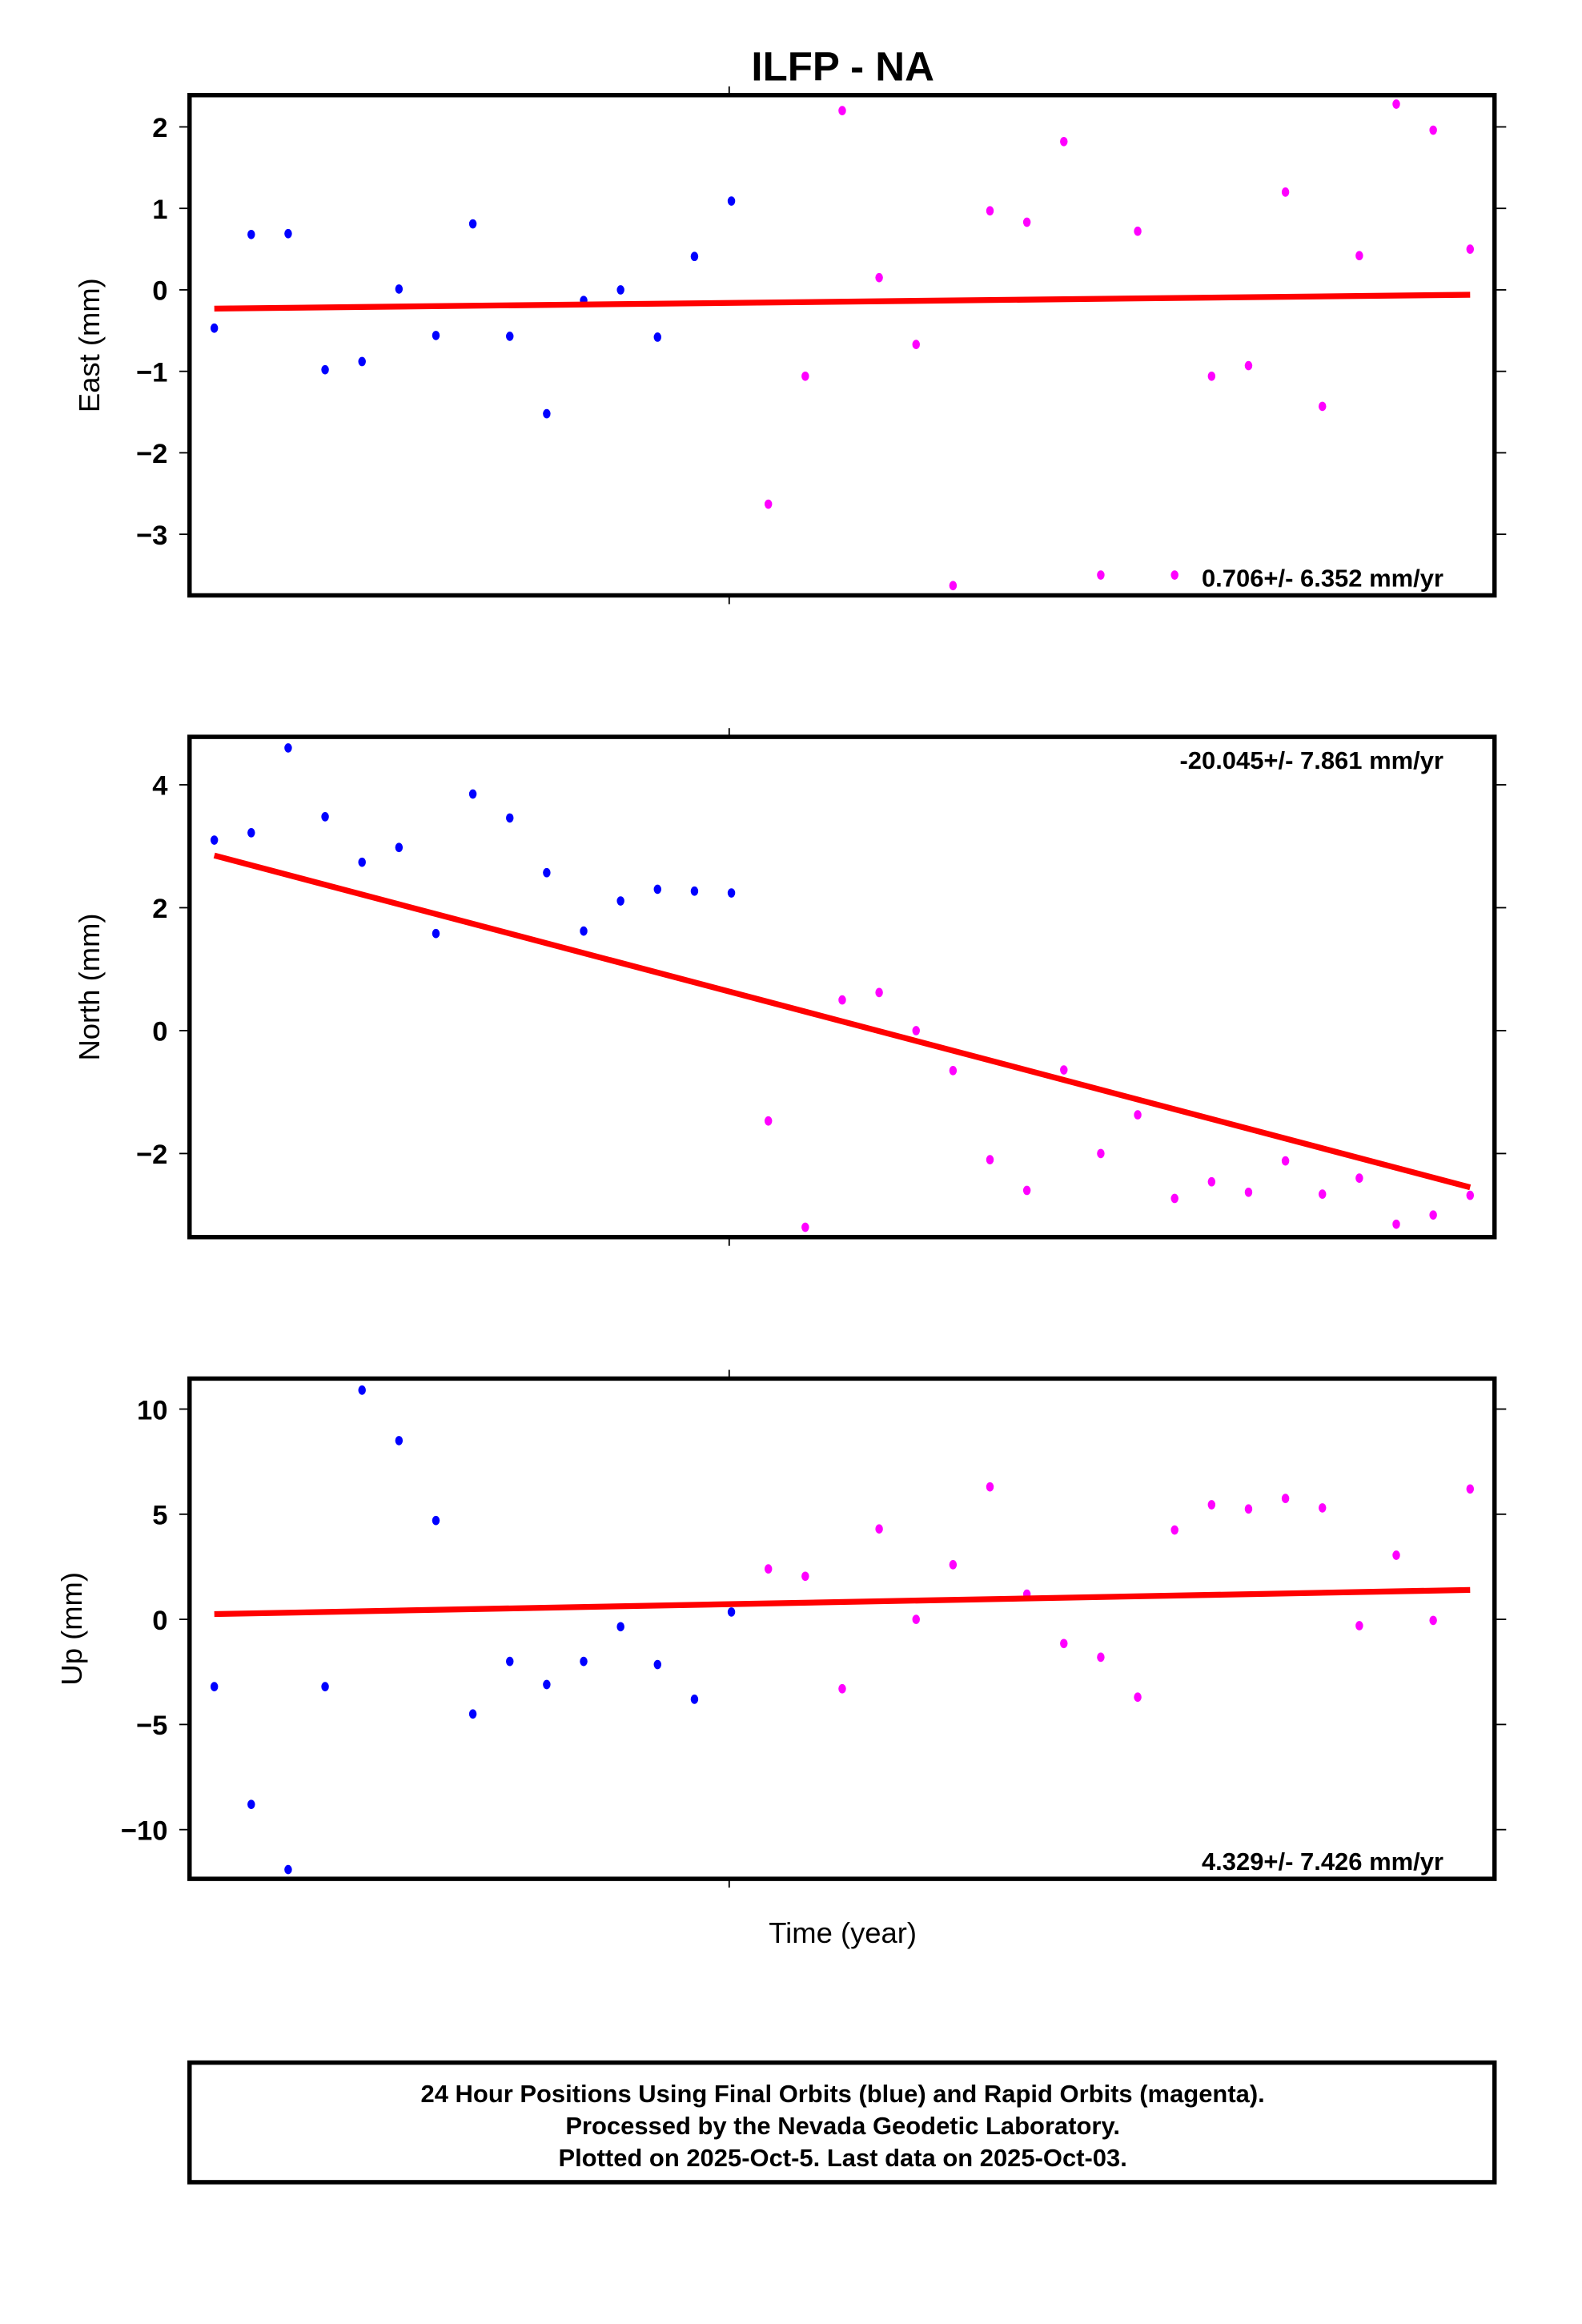 The height and width of the screenshot is (2324, 1582). What do you see at coordinates (152, 1410) in the screenshot?
I see `y-tick-label: 10` at bounding box center [152, 1410].